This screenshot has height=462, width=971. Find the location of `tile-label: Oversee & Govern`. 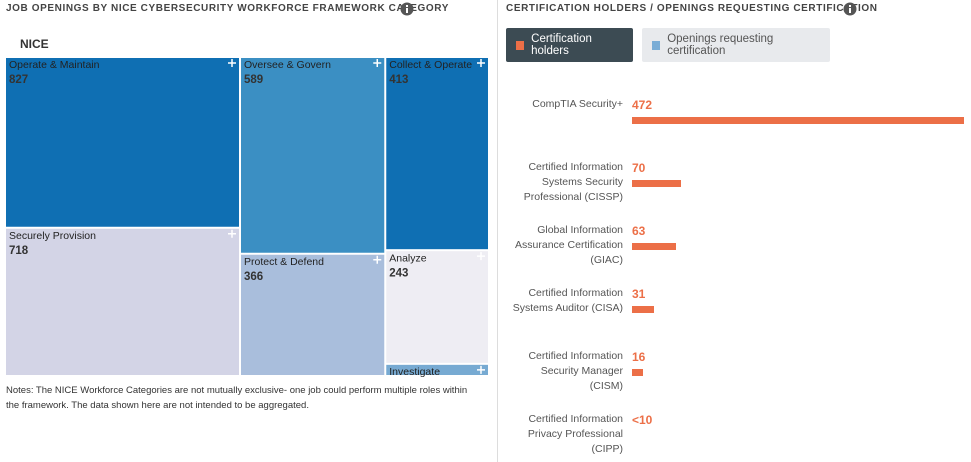

tile-label: Oversee & Govern is located at coordinates (287, 65).